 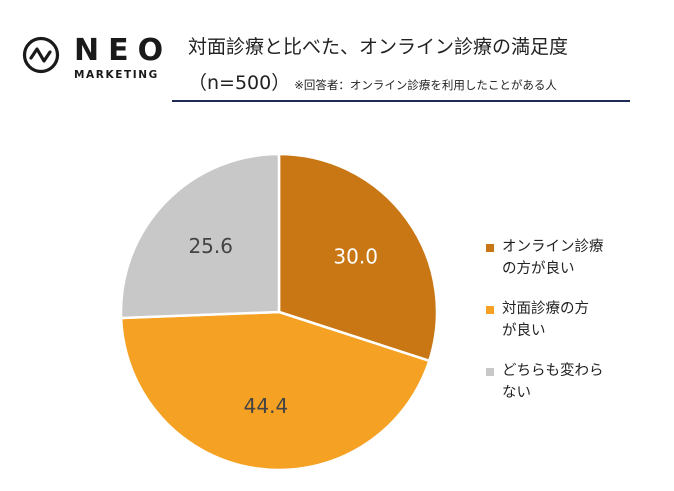 What do you see at coordinates (123, 50) in the screenshot?
I see `brand-name: NEO` at bounding box center [123, 50].